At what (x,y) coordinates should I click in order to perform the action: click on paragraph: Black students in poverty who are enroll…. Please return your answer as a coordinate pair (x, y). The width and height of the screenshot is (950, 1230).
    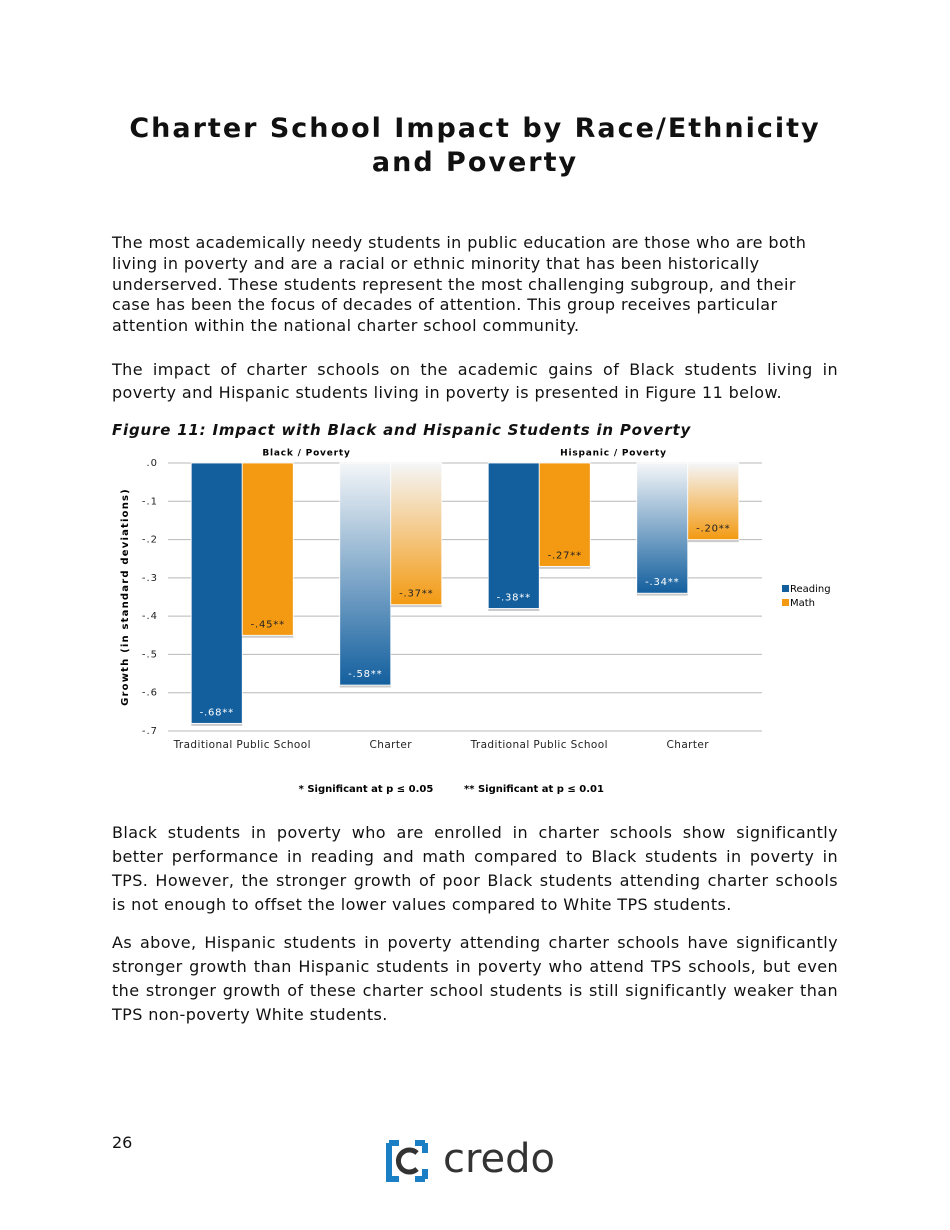
    Looking at the image, I should click on (475, 868).